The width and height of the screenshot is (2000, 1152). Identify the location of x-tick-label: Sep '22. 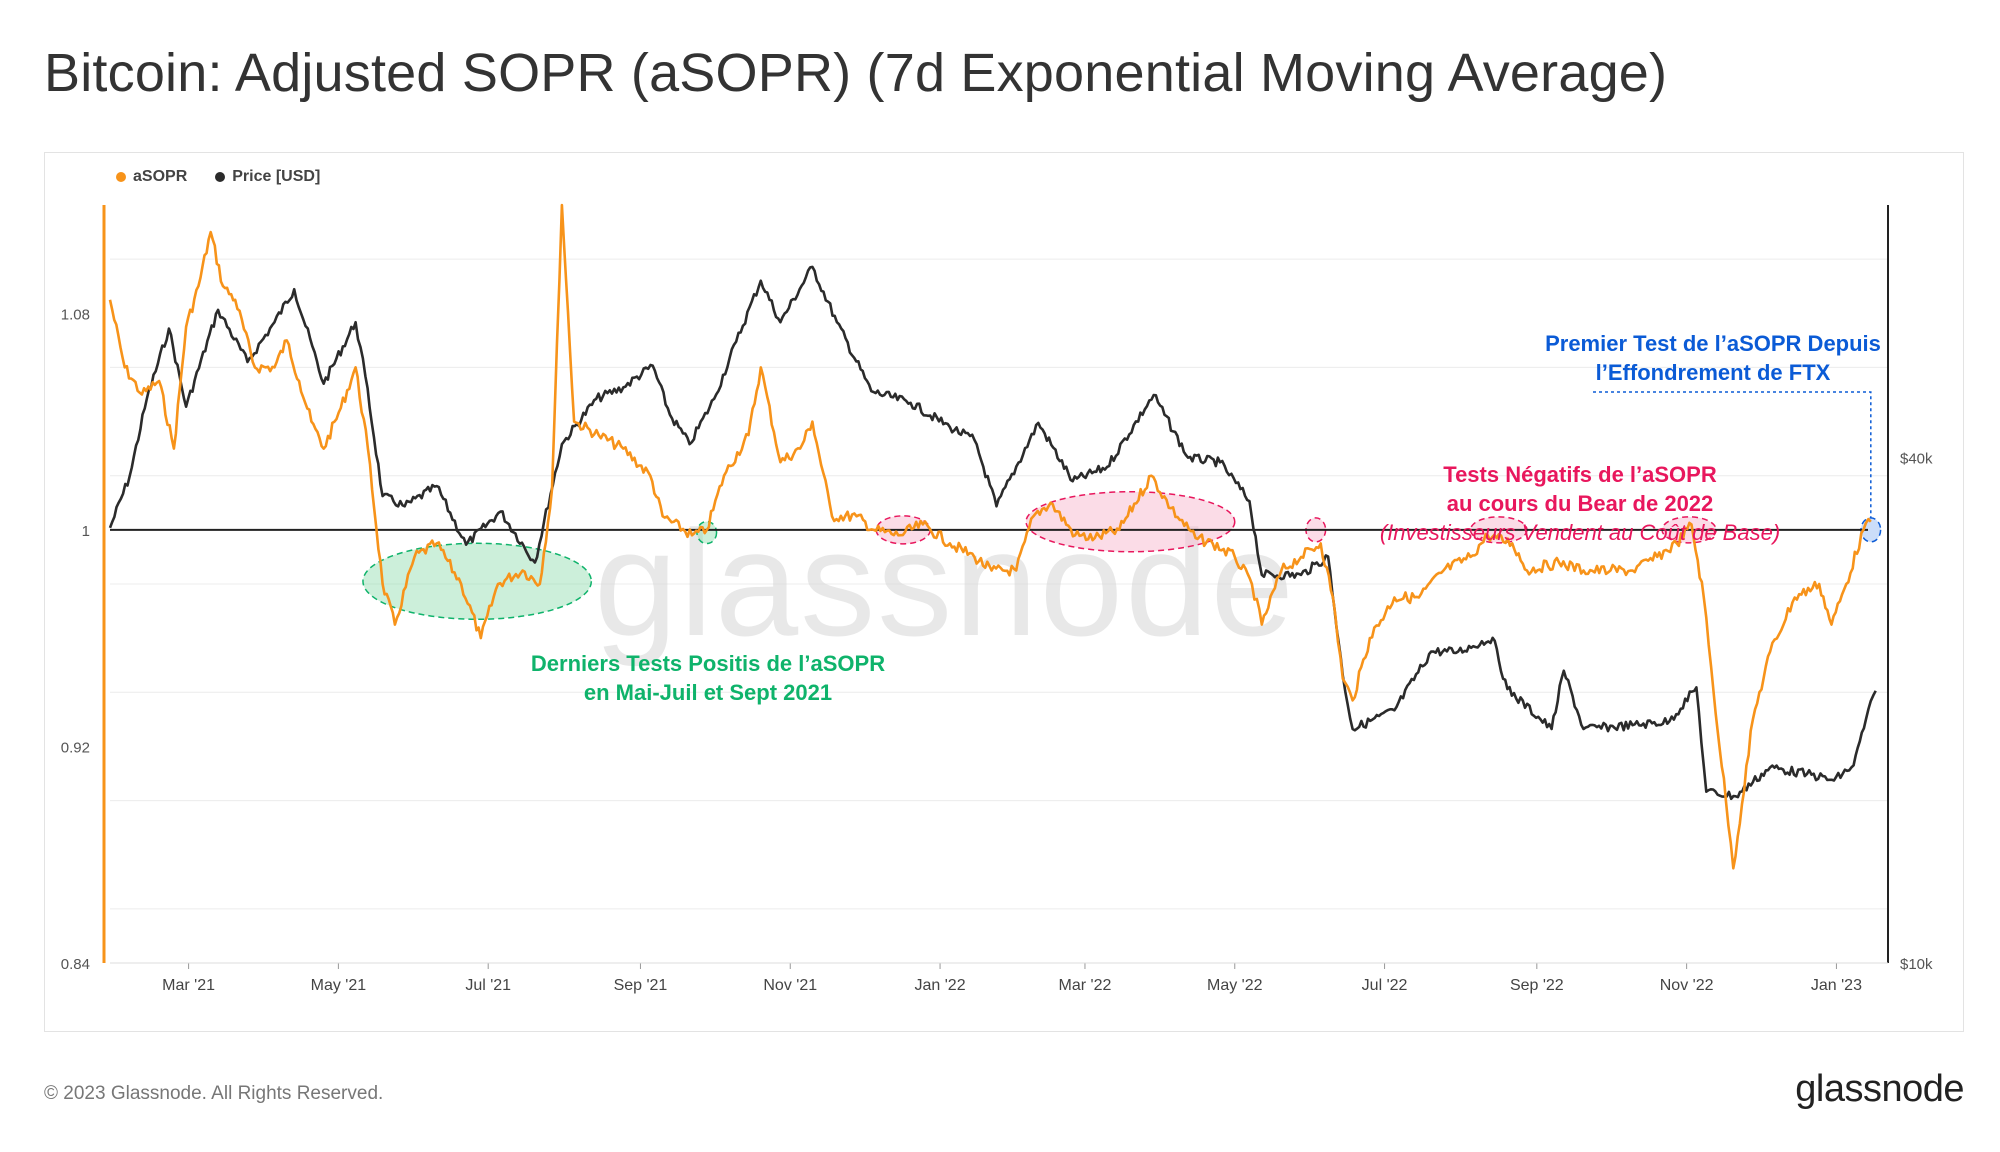
(1537, 985).